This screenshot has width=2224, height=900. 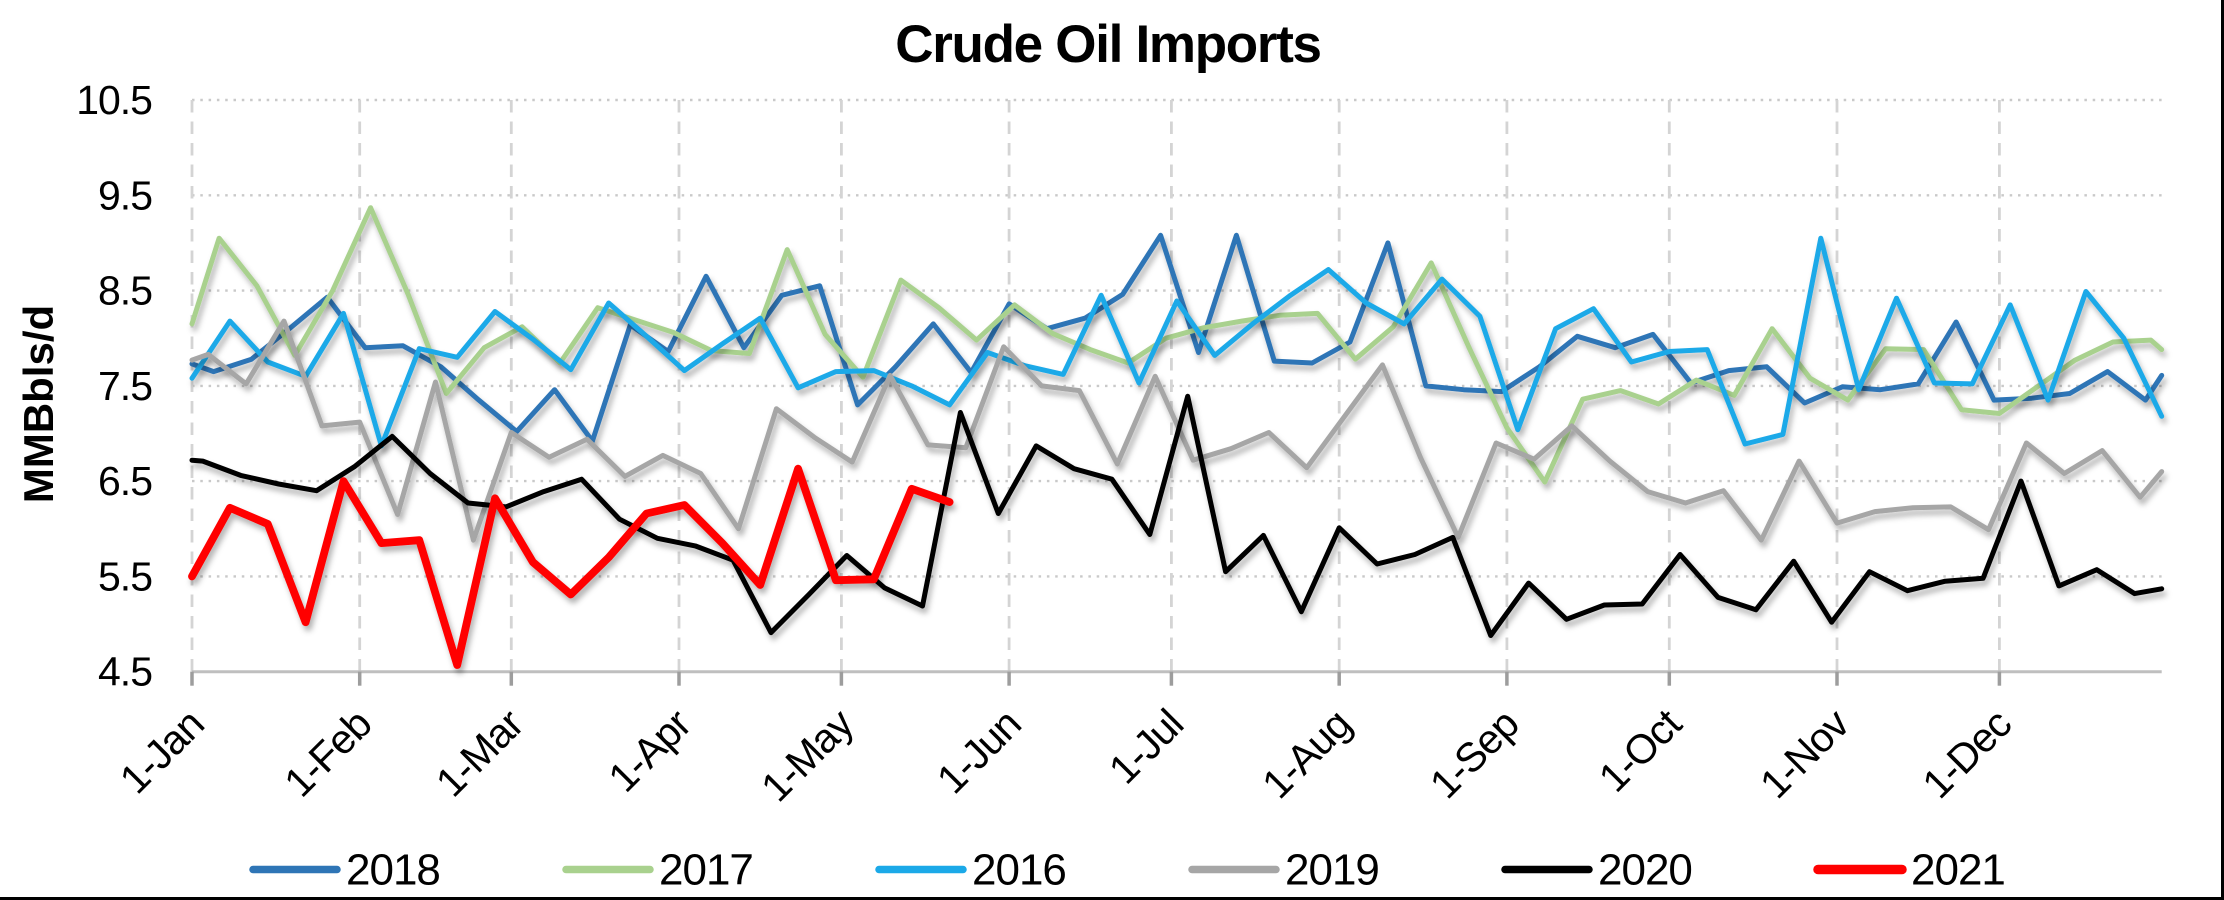 I want to click on svg-text: 9.5, so click(x=125, y=195).